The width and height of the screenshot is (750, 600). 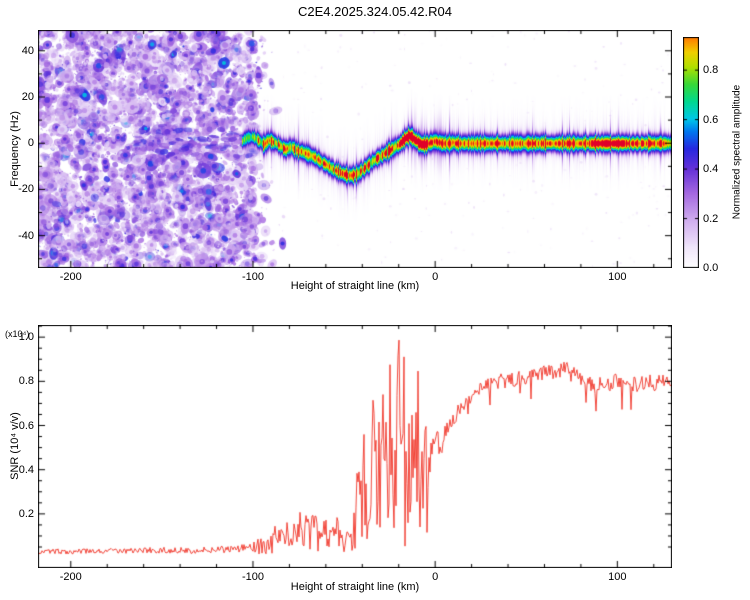 What do you see at coordinates (27, 50) in the screenshot?
I see `tick-label: 40` at bounding box center [27, 50].